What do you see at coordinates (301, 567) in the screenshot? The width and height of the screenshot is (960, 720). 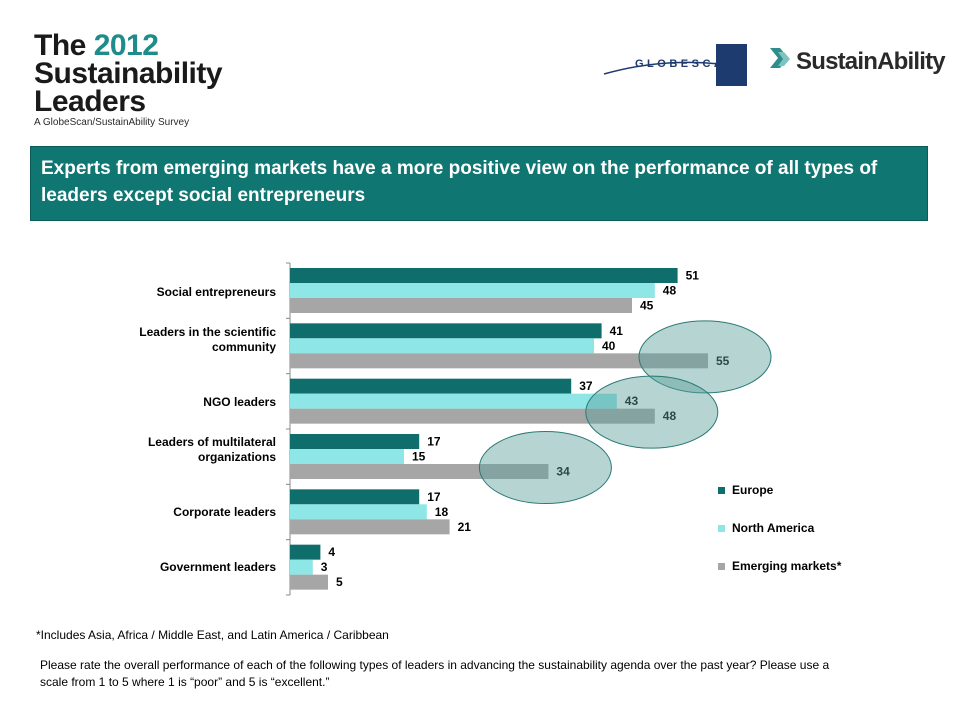 I see `bar-government-north-america` at bounding box center [301, 567].